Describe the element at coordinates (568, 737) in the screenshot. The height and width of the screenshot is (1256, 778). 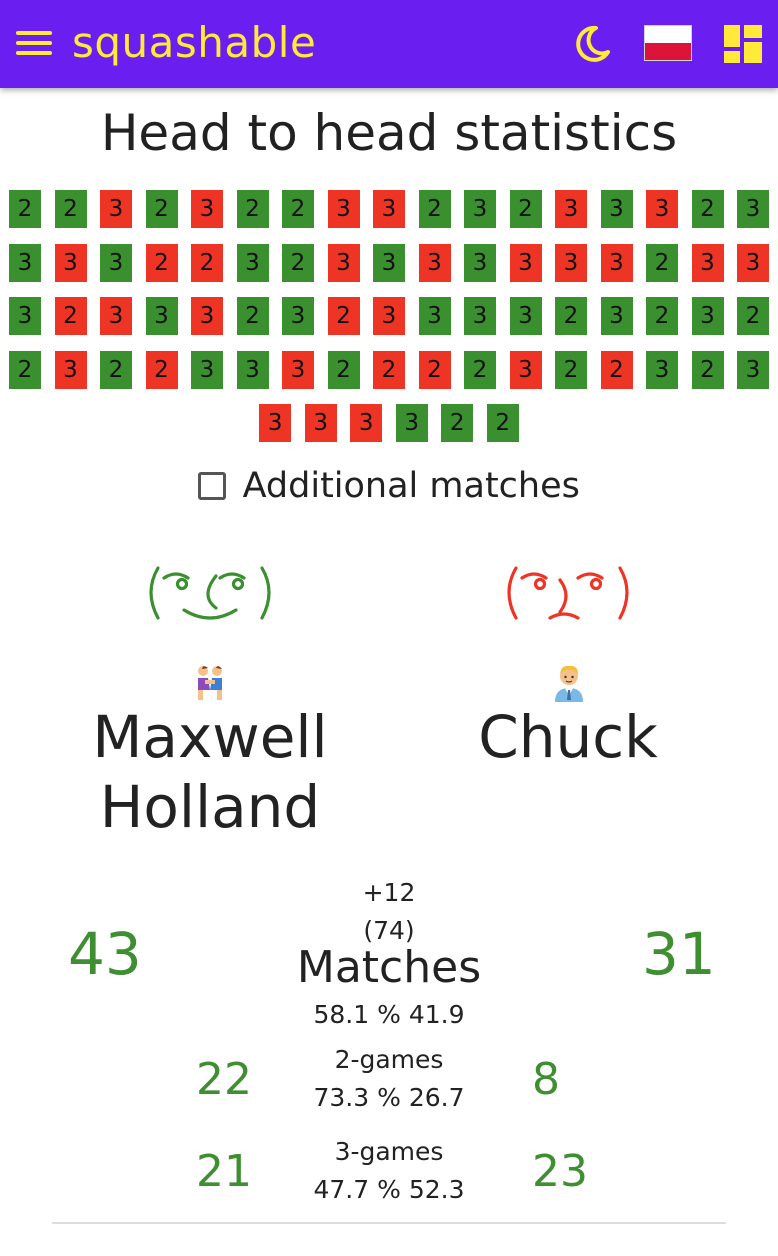
I see `player2-name: Chuck` at that location.